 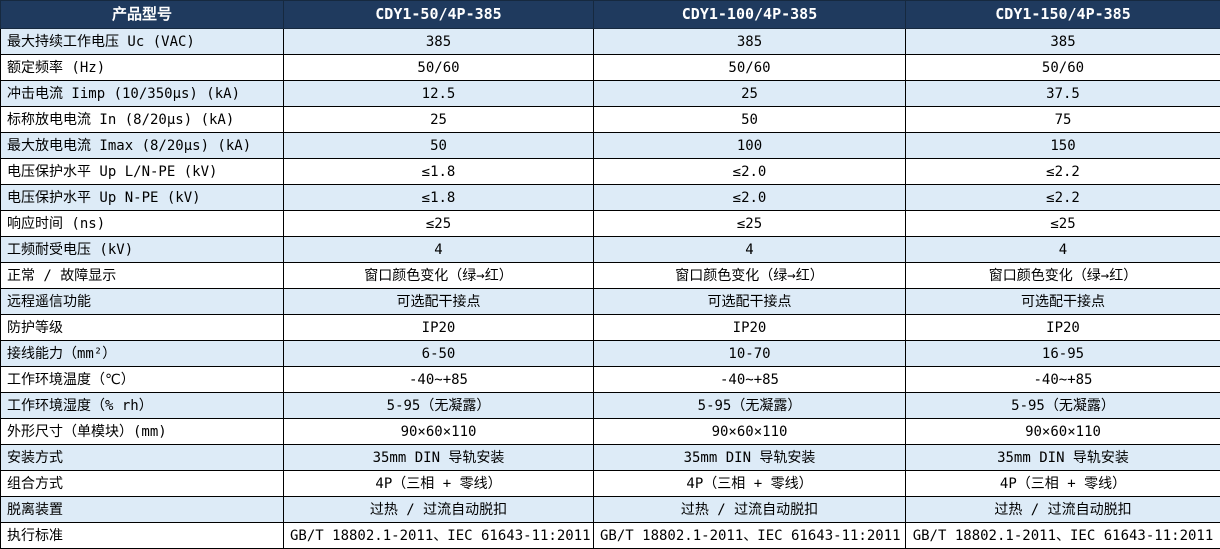 I want to click on row-label-cell: 防护等级, so click(x=142, y=327).